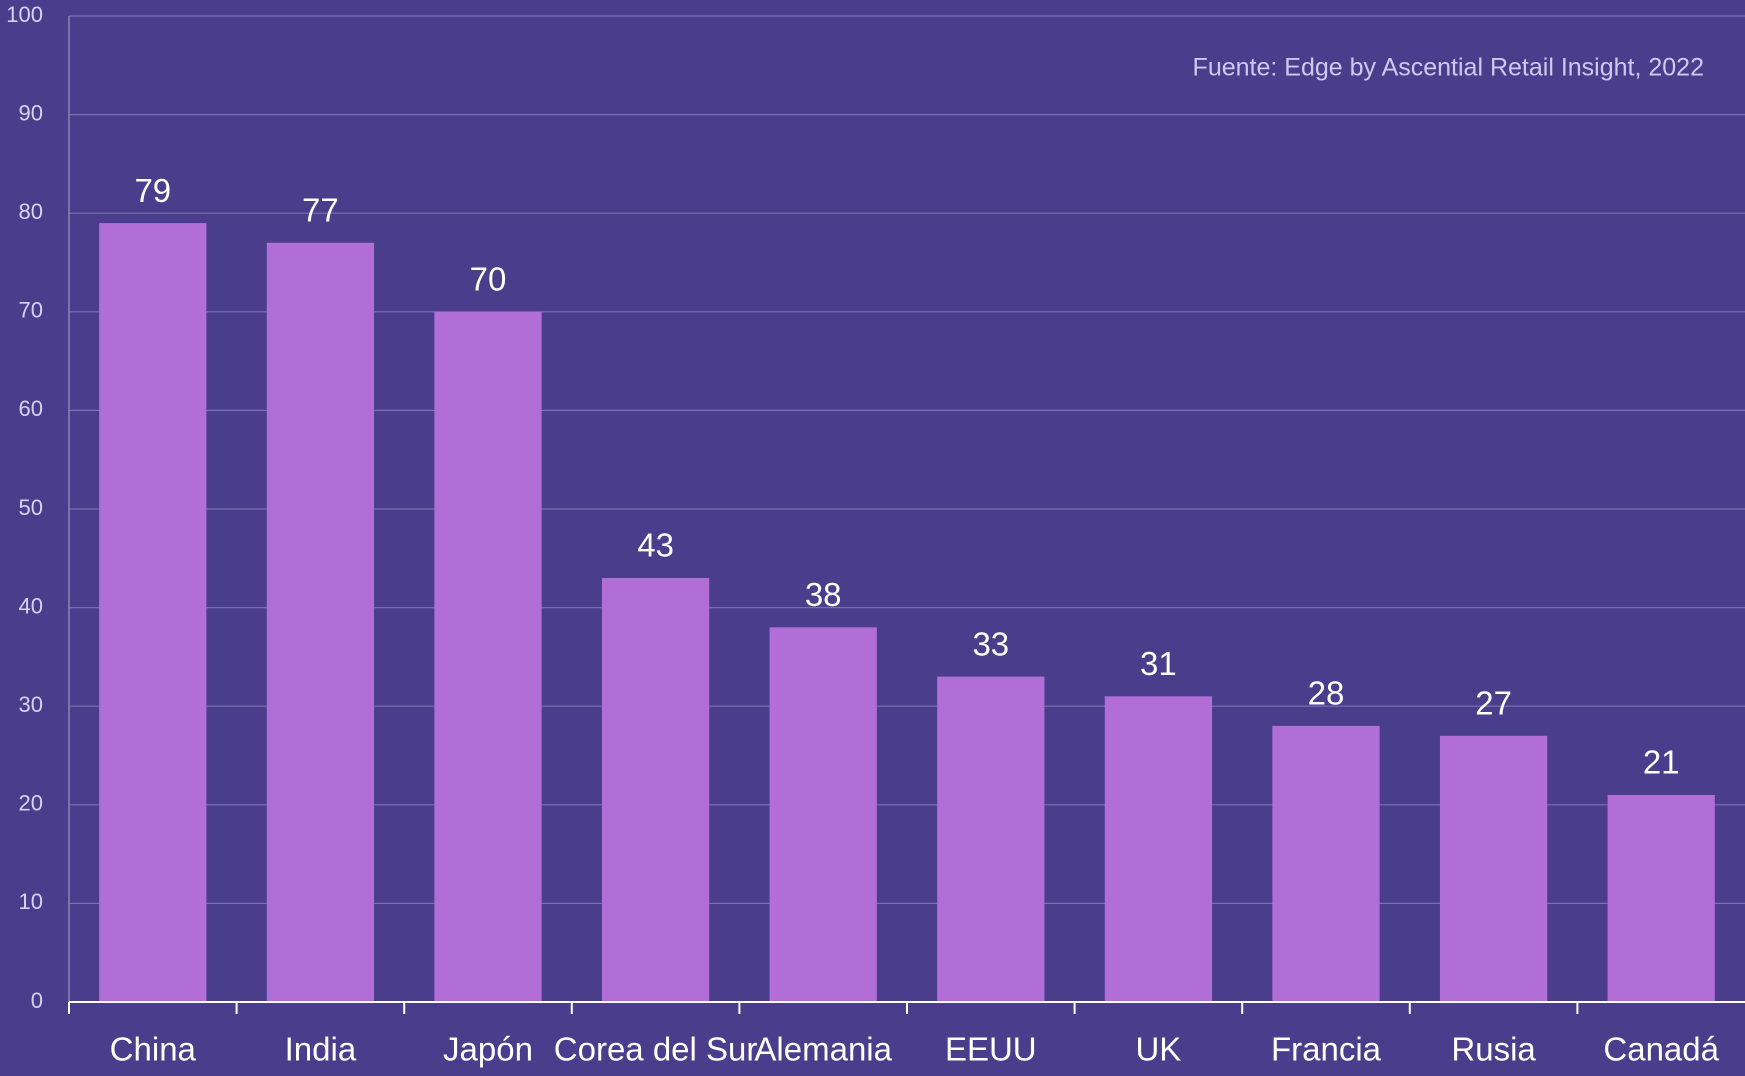 The image size is (1745, 1076). What do you see at coordinates (1158, 1049) in the screenshot?
I see `x-tick-label: UK` at bounding box center [1158, 1049].